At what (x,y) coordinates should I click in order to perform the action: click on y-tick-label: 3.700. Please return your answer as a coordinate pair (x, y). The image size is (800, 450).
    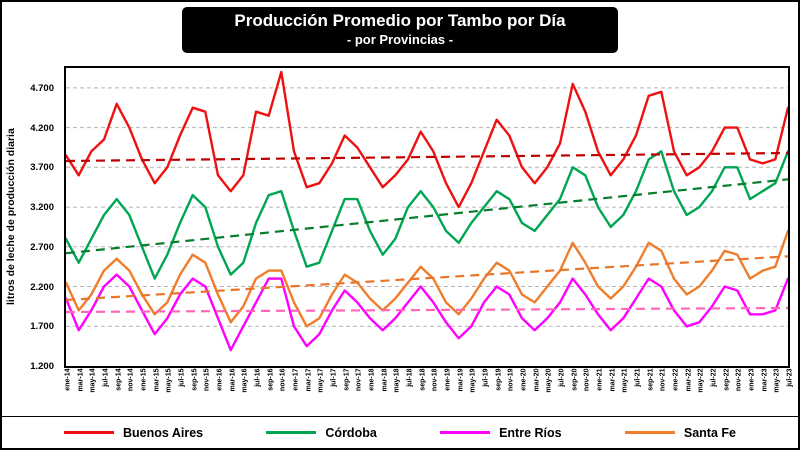
    Looking at the image, I should click on (42, 168).